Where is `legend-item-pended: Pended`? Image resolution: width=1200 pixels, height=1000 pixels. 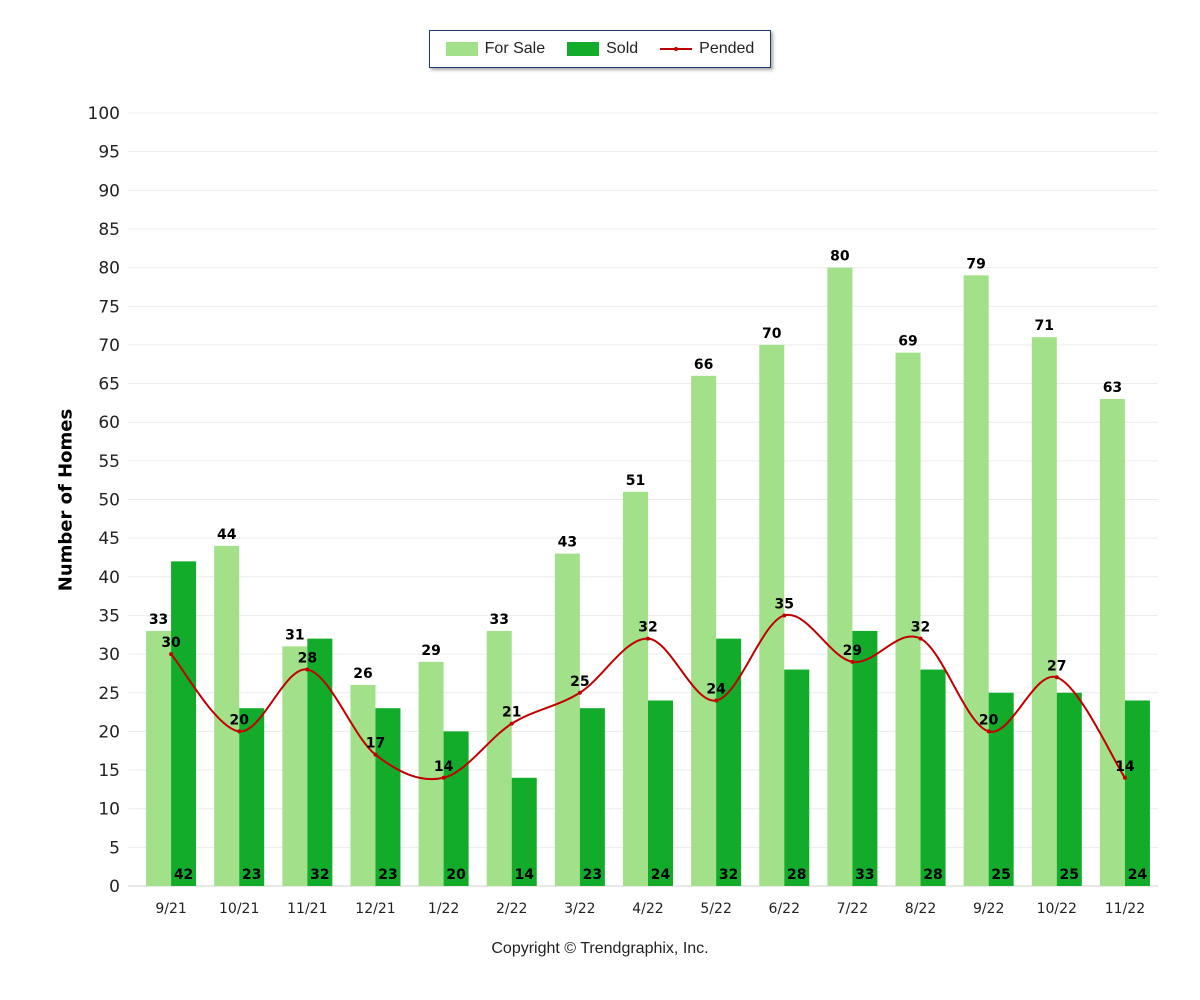
legend-item-pended: Pended is located at coordinates (707, 49).